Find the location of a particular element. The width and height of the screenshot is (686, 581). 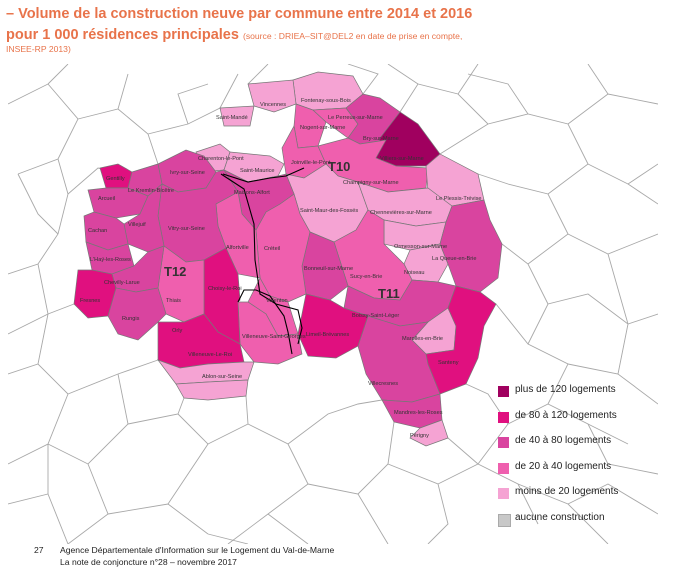

commune-label-le-kremlin-bicetre: Le Kremlin-Bicêtre is located at coordinates (151, 191).